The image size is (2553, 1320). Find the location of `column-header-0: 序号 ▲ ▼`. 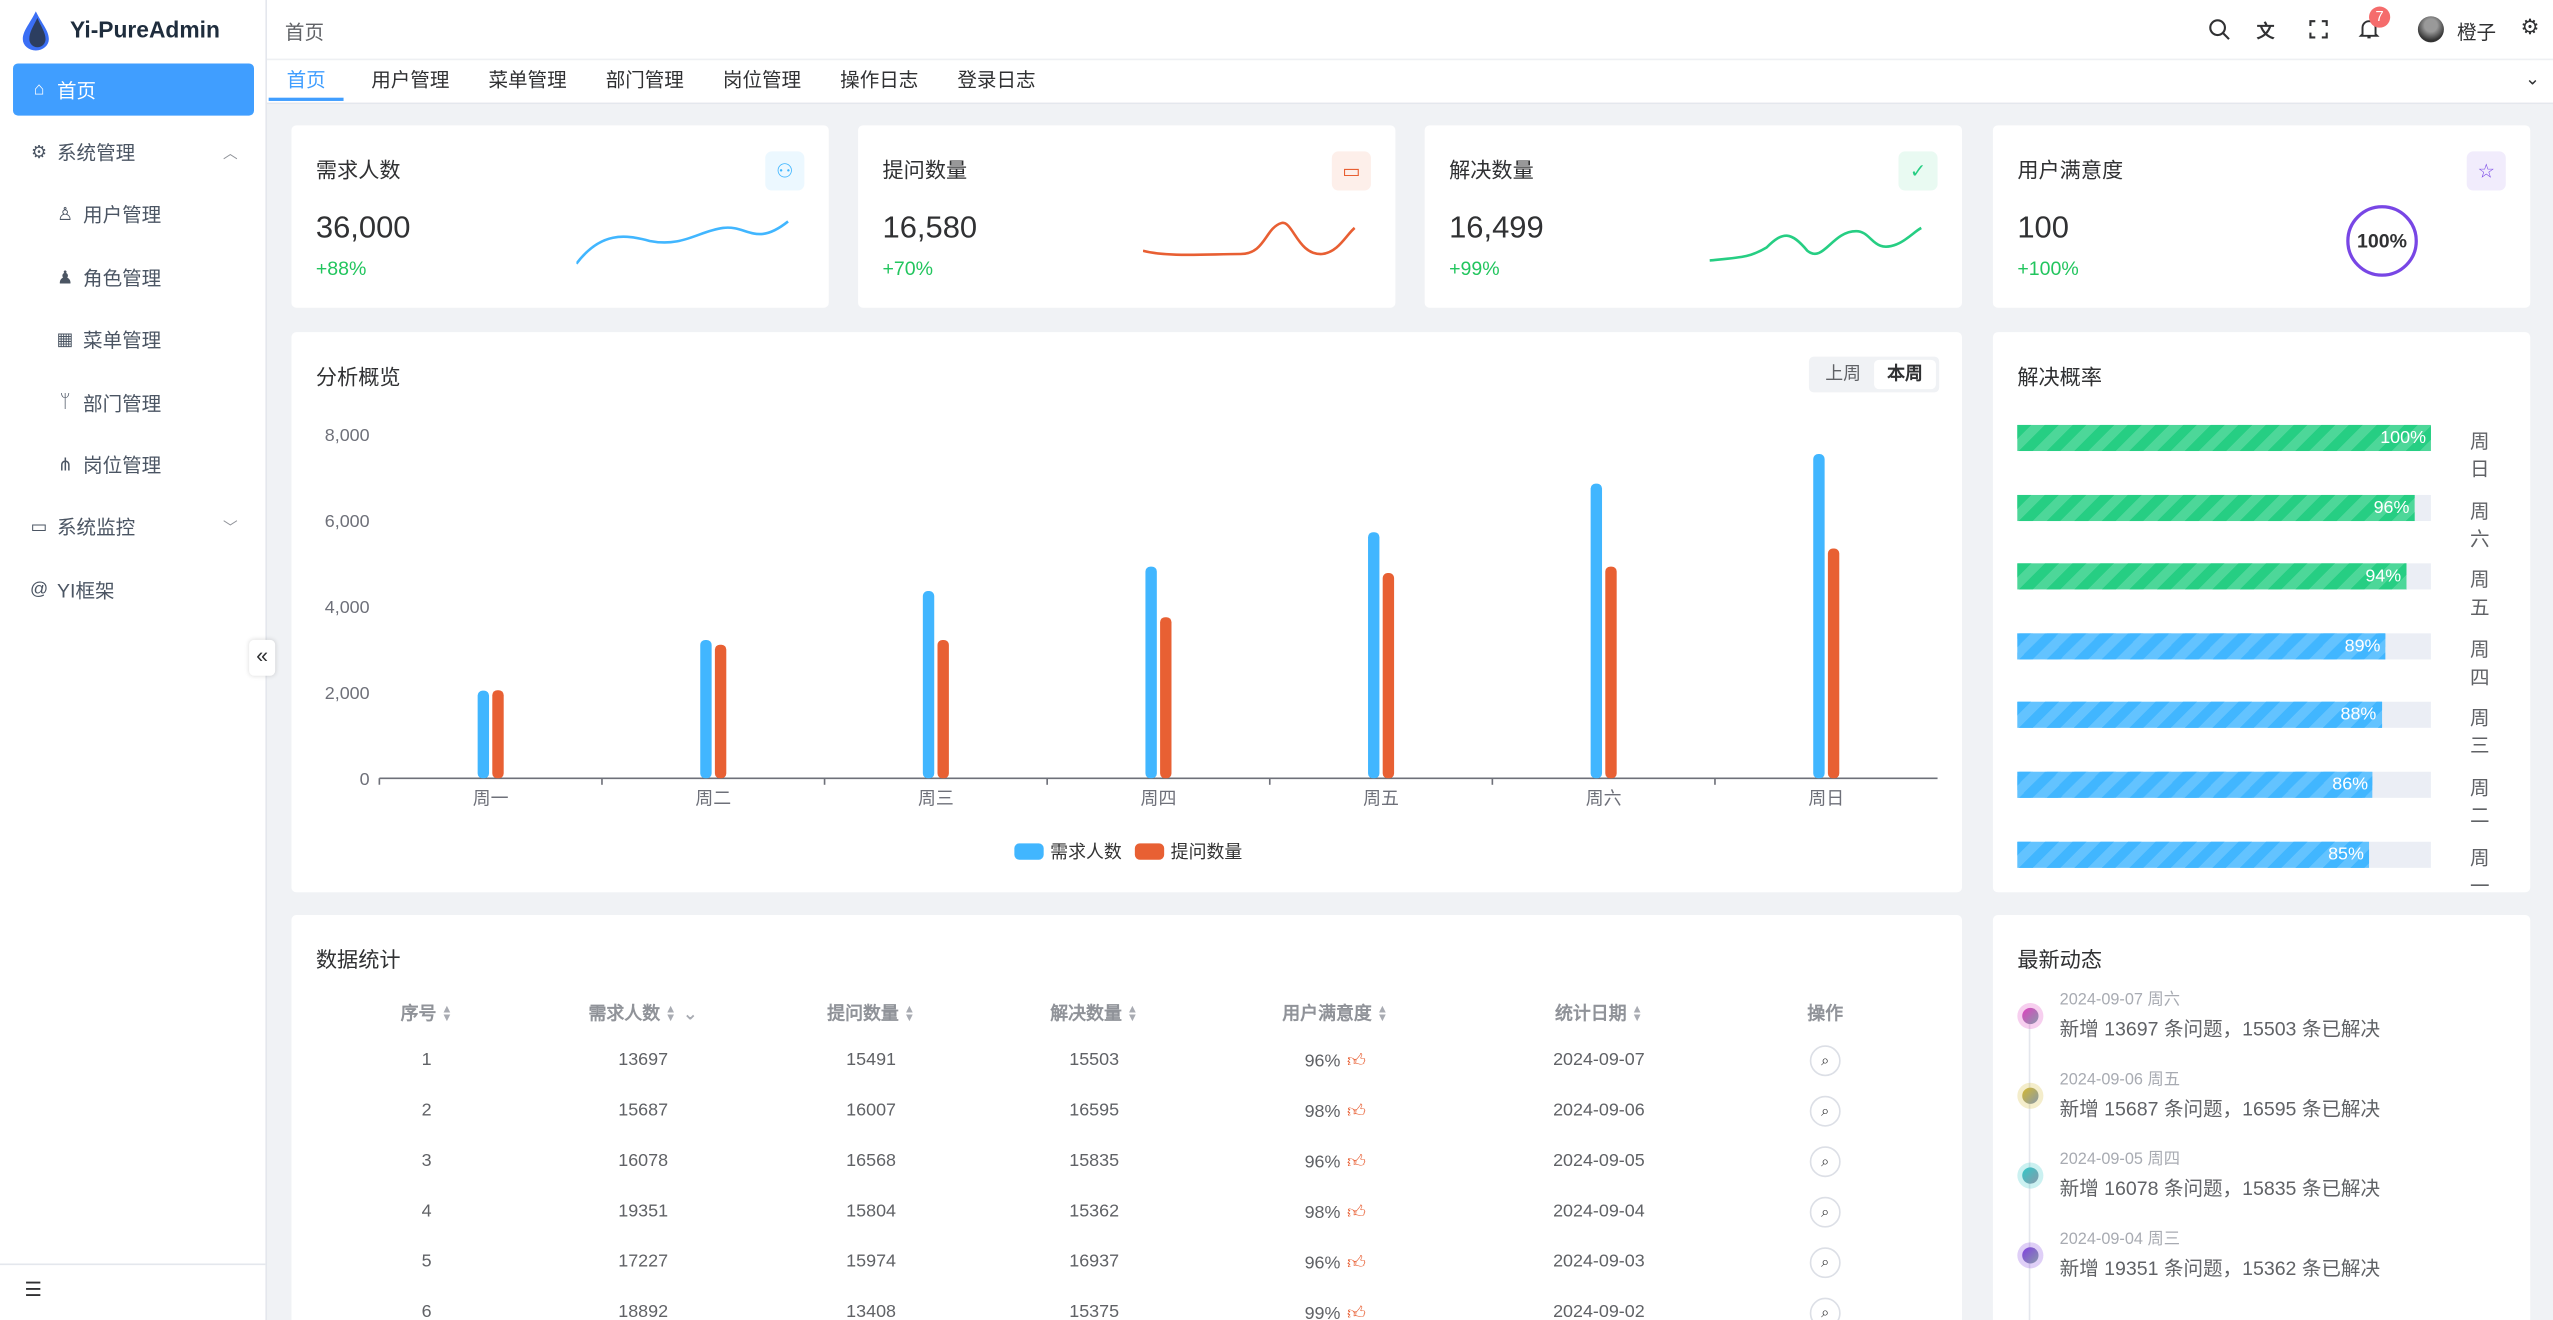

column-header-0: 序号 ▲ ▼ is located at coordinates (426, 1014).